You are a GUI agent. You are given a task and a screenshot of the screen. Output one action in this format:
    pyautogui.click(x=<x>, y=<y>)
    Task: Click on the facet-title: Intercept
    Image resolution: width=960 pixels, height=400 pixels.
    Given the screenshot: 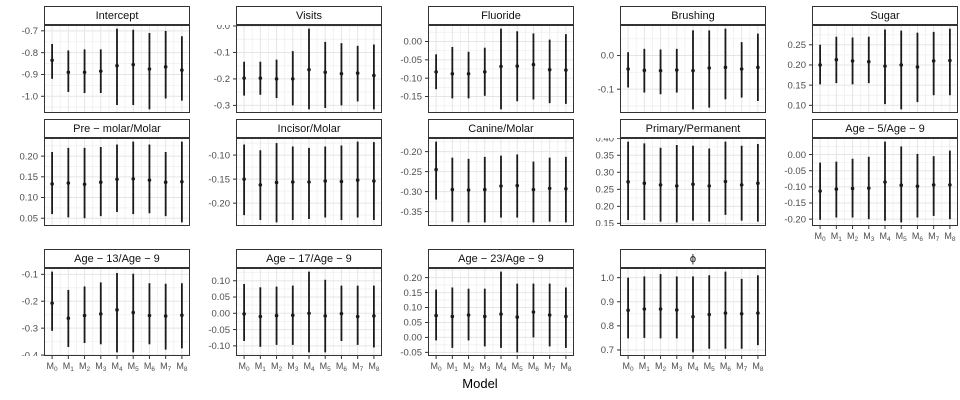 What is the action you would take?
    pyautogui.click(x=117, y=15)
    